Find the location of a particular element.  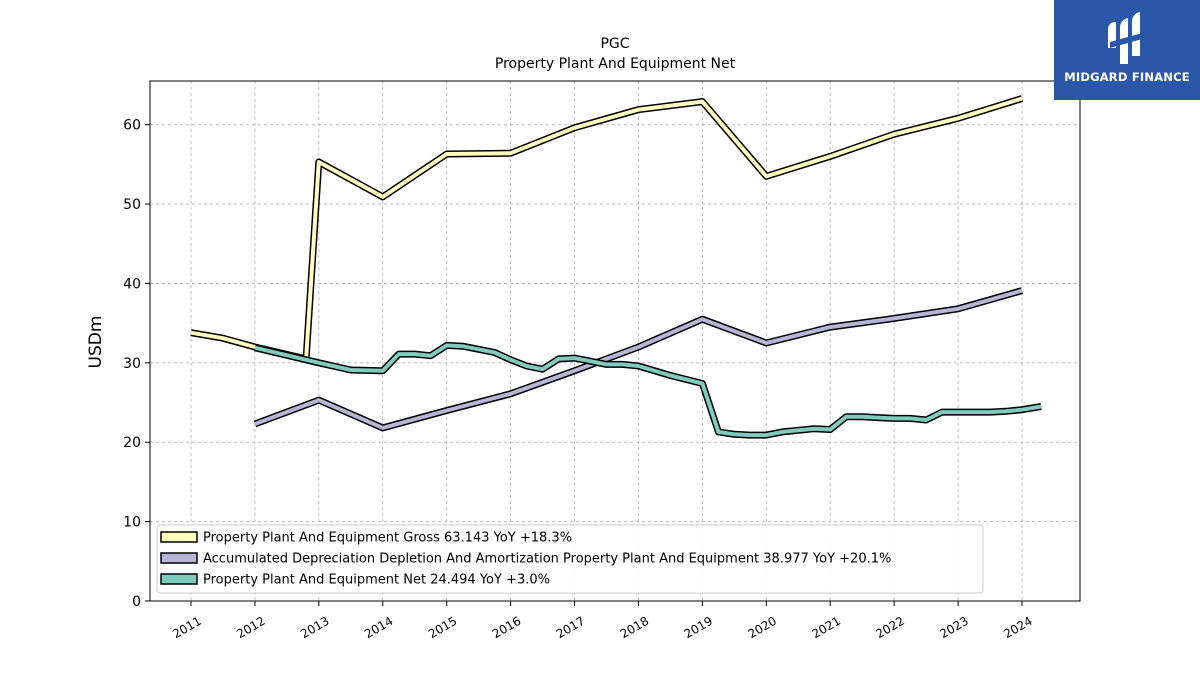

x-tick-label: 2019 is located at coordinates (698, 627).